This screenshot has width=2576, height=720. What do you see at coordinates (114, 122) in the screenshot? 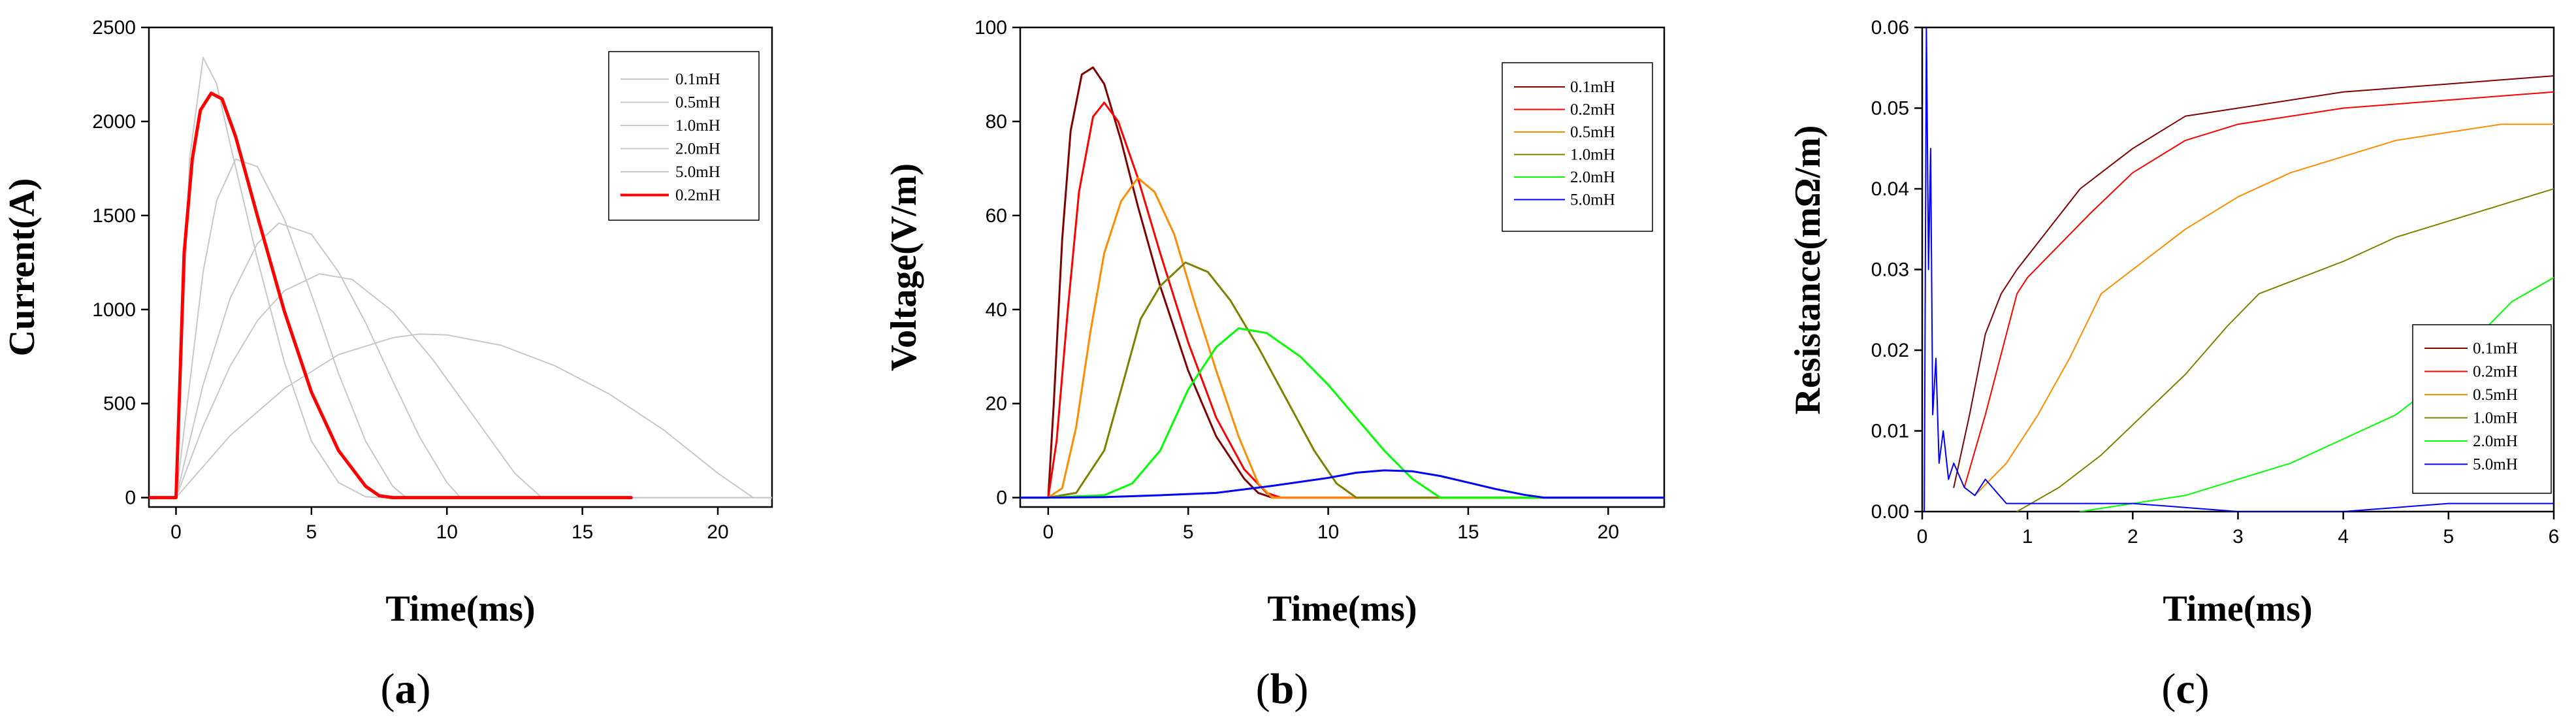
I see `y-tick-label: 2000` at bounding box center [114, 122].